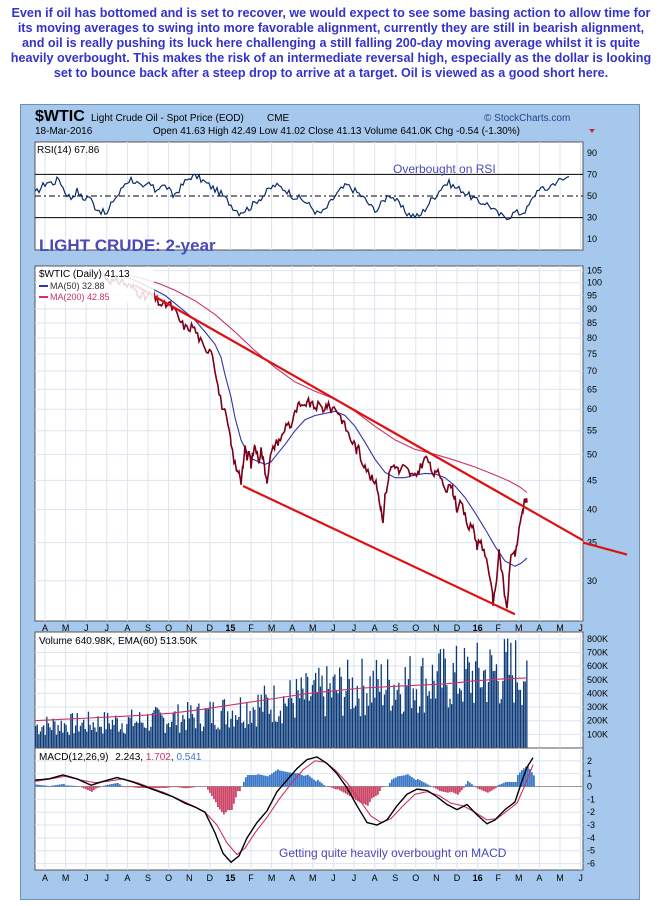  What do you see at coordinates (251, 628) in the screenshot?
I see `x-axis-label: F` at bounding box center [251, 628].